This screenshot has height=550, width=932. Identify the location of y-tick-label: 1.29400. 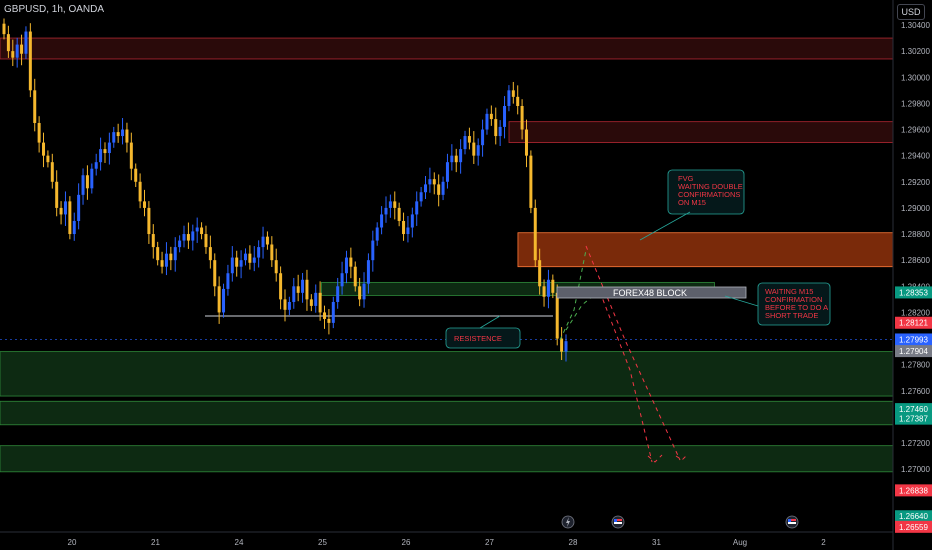
(915, 156).